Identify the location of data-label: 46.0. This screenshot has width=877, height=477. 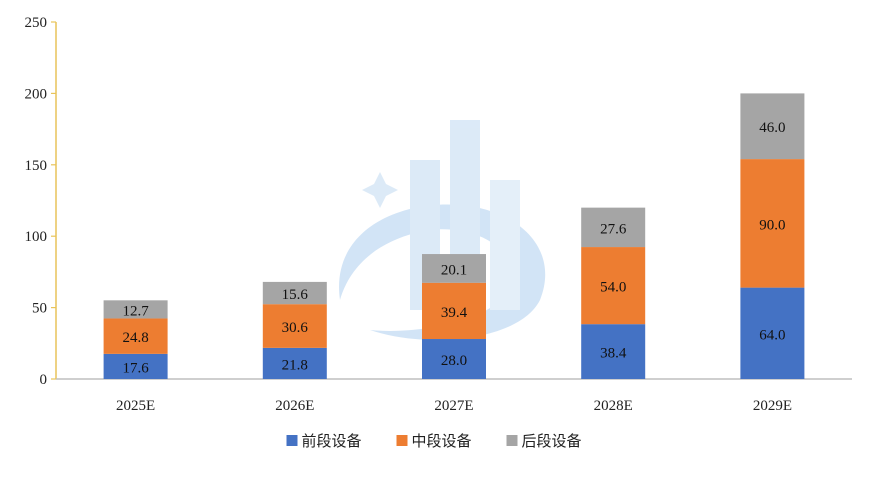
(772, 128).